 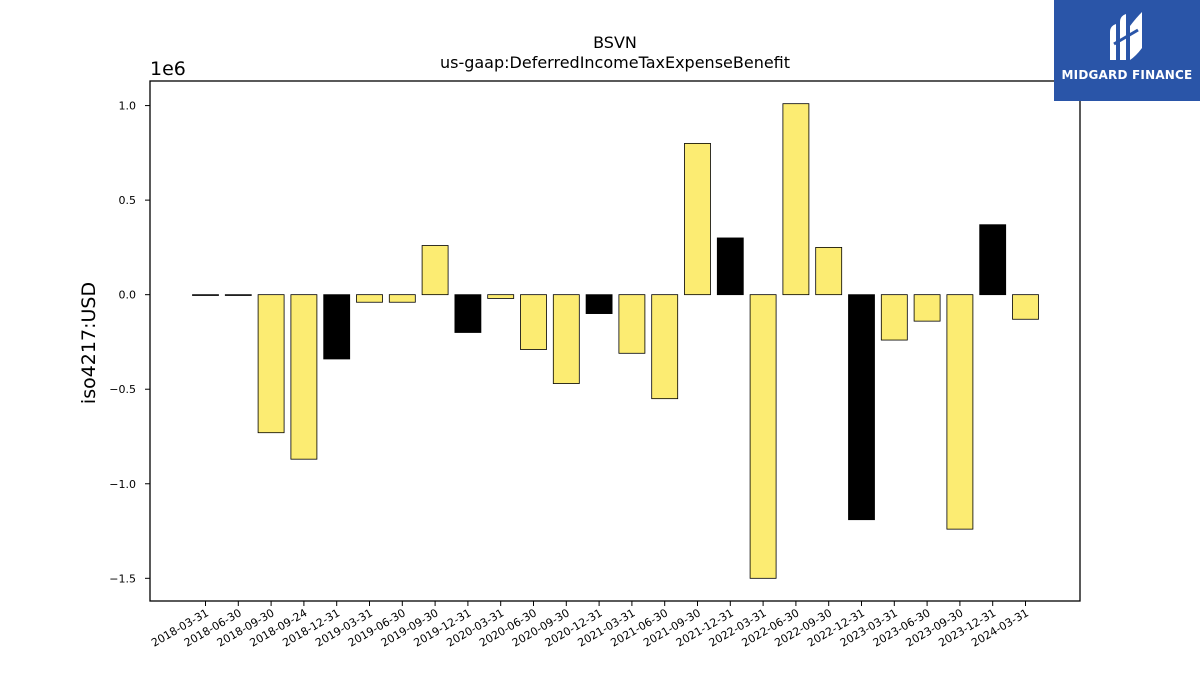 I want to click on y-tick-label: −1.0, so click(x=122, y=484).